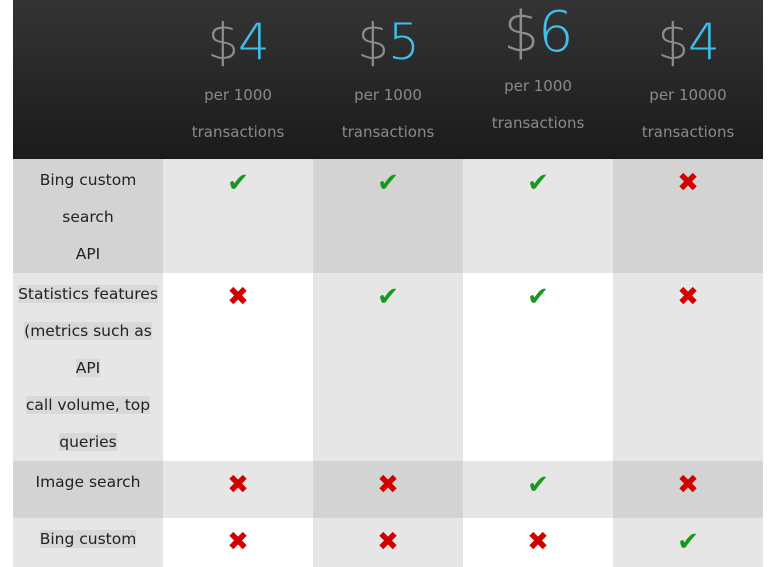 Image resolution: width=772 pixels, height=567 pixels. Describe the element at coordinates (88, 405) in the screenshot. I see `feature-label-line: call volume, top` at that location.